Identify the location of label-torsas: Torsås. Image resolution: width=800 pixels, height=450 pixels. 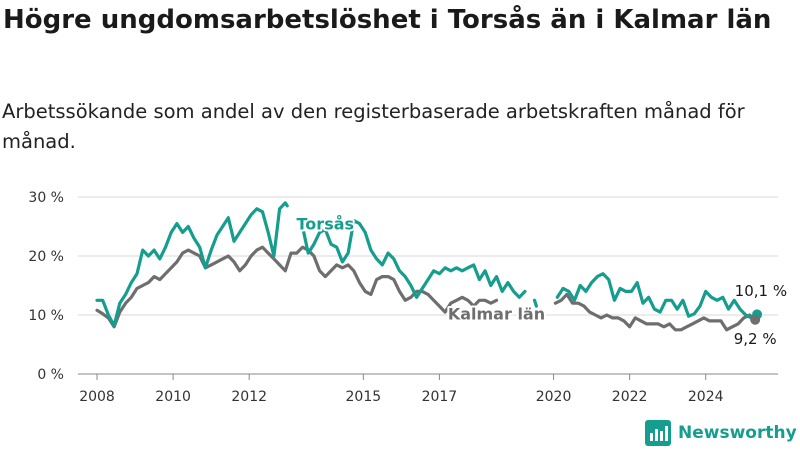
(326, 223).